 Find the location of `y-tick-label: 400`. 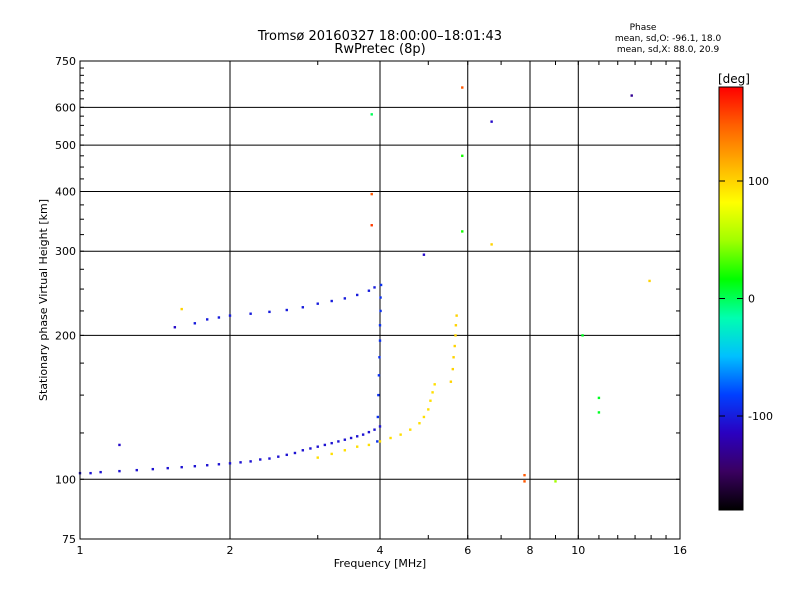

y-tick-label: 400 is located at coordinates (65, 191).